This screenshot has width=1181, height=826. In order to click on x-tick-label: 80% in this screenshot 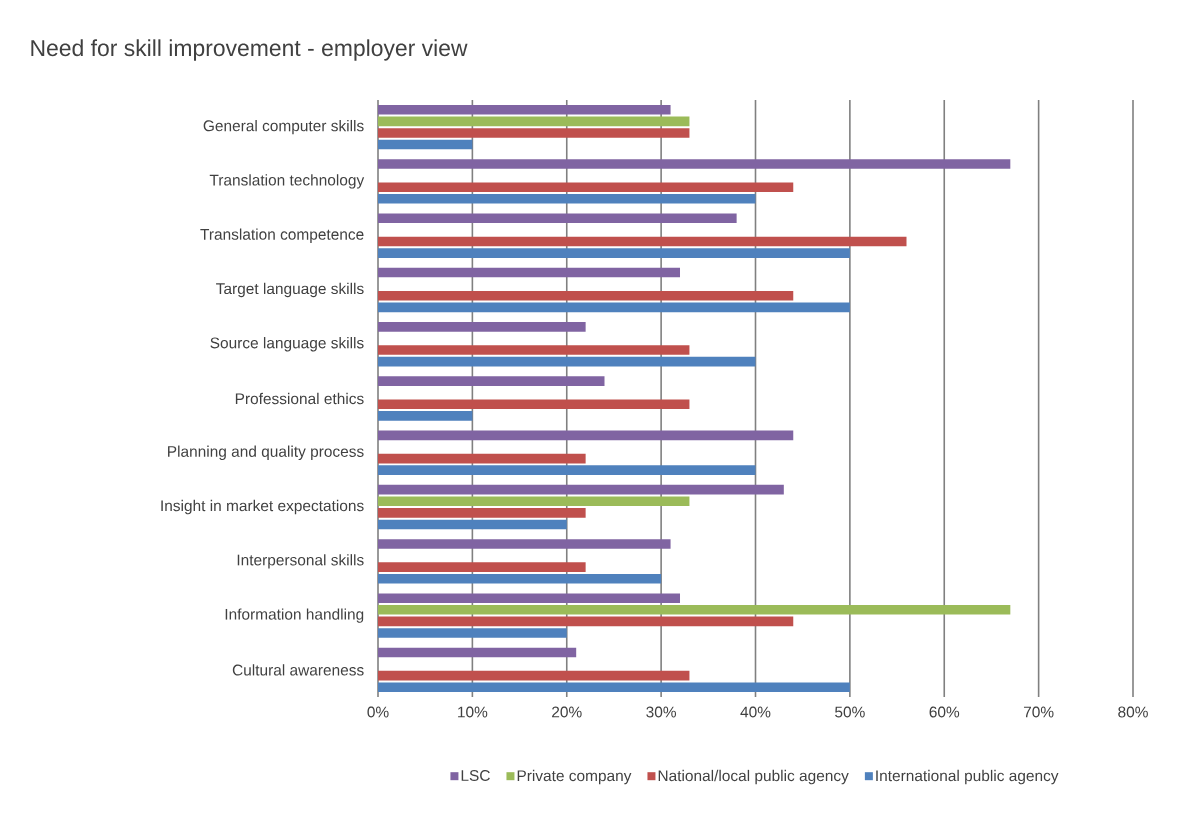, I will do `click(1133, 712)`.